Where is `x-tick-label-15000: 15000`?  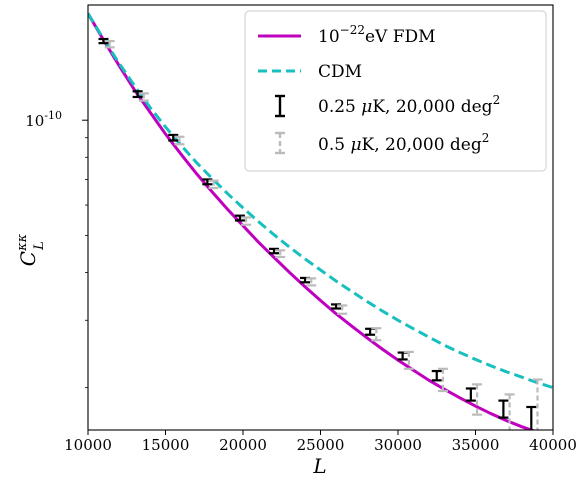 x-tick-label-15000: 15000 is located at coordinates (166, 445).